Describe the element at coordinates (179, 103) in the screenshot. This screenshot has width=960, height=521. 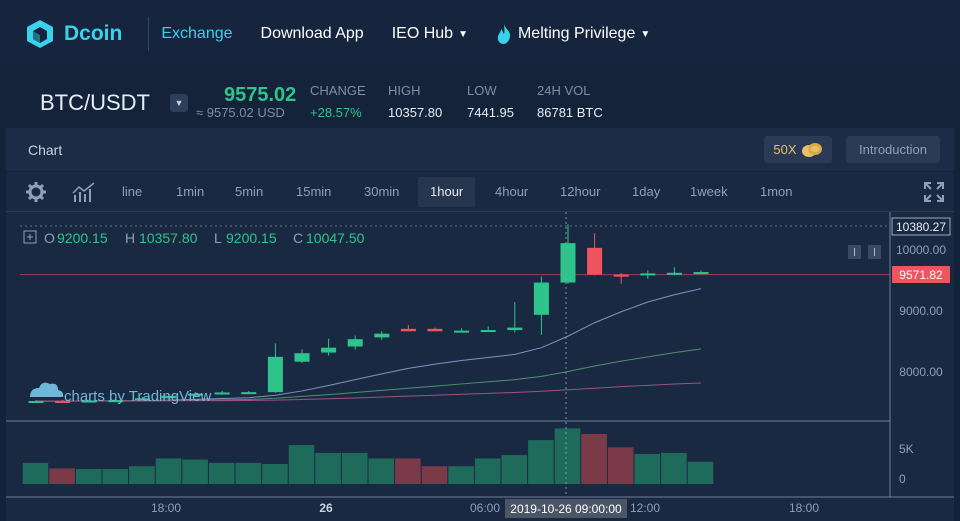
I see `pair-selector-icon: ▼` at that location.